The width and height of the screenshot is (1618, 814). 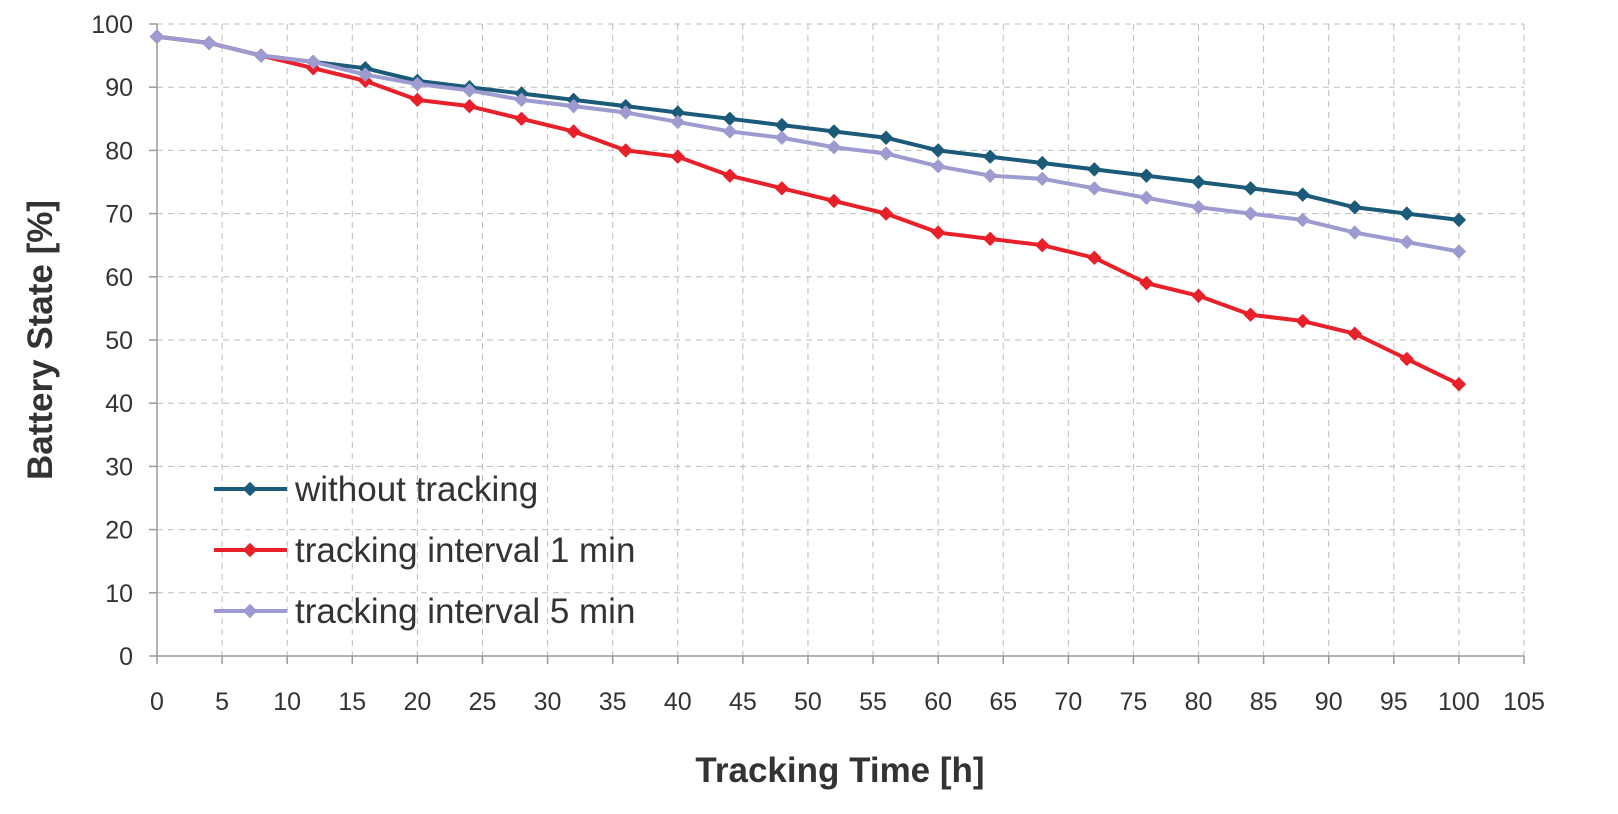 What do you see at coordinates (352, 702) in the screenshot?
I see `x-tick-label: 15` at bounding box center [352, 702].